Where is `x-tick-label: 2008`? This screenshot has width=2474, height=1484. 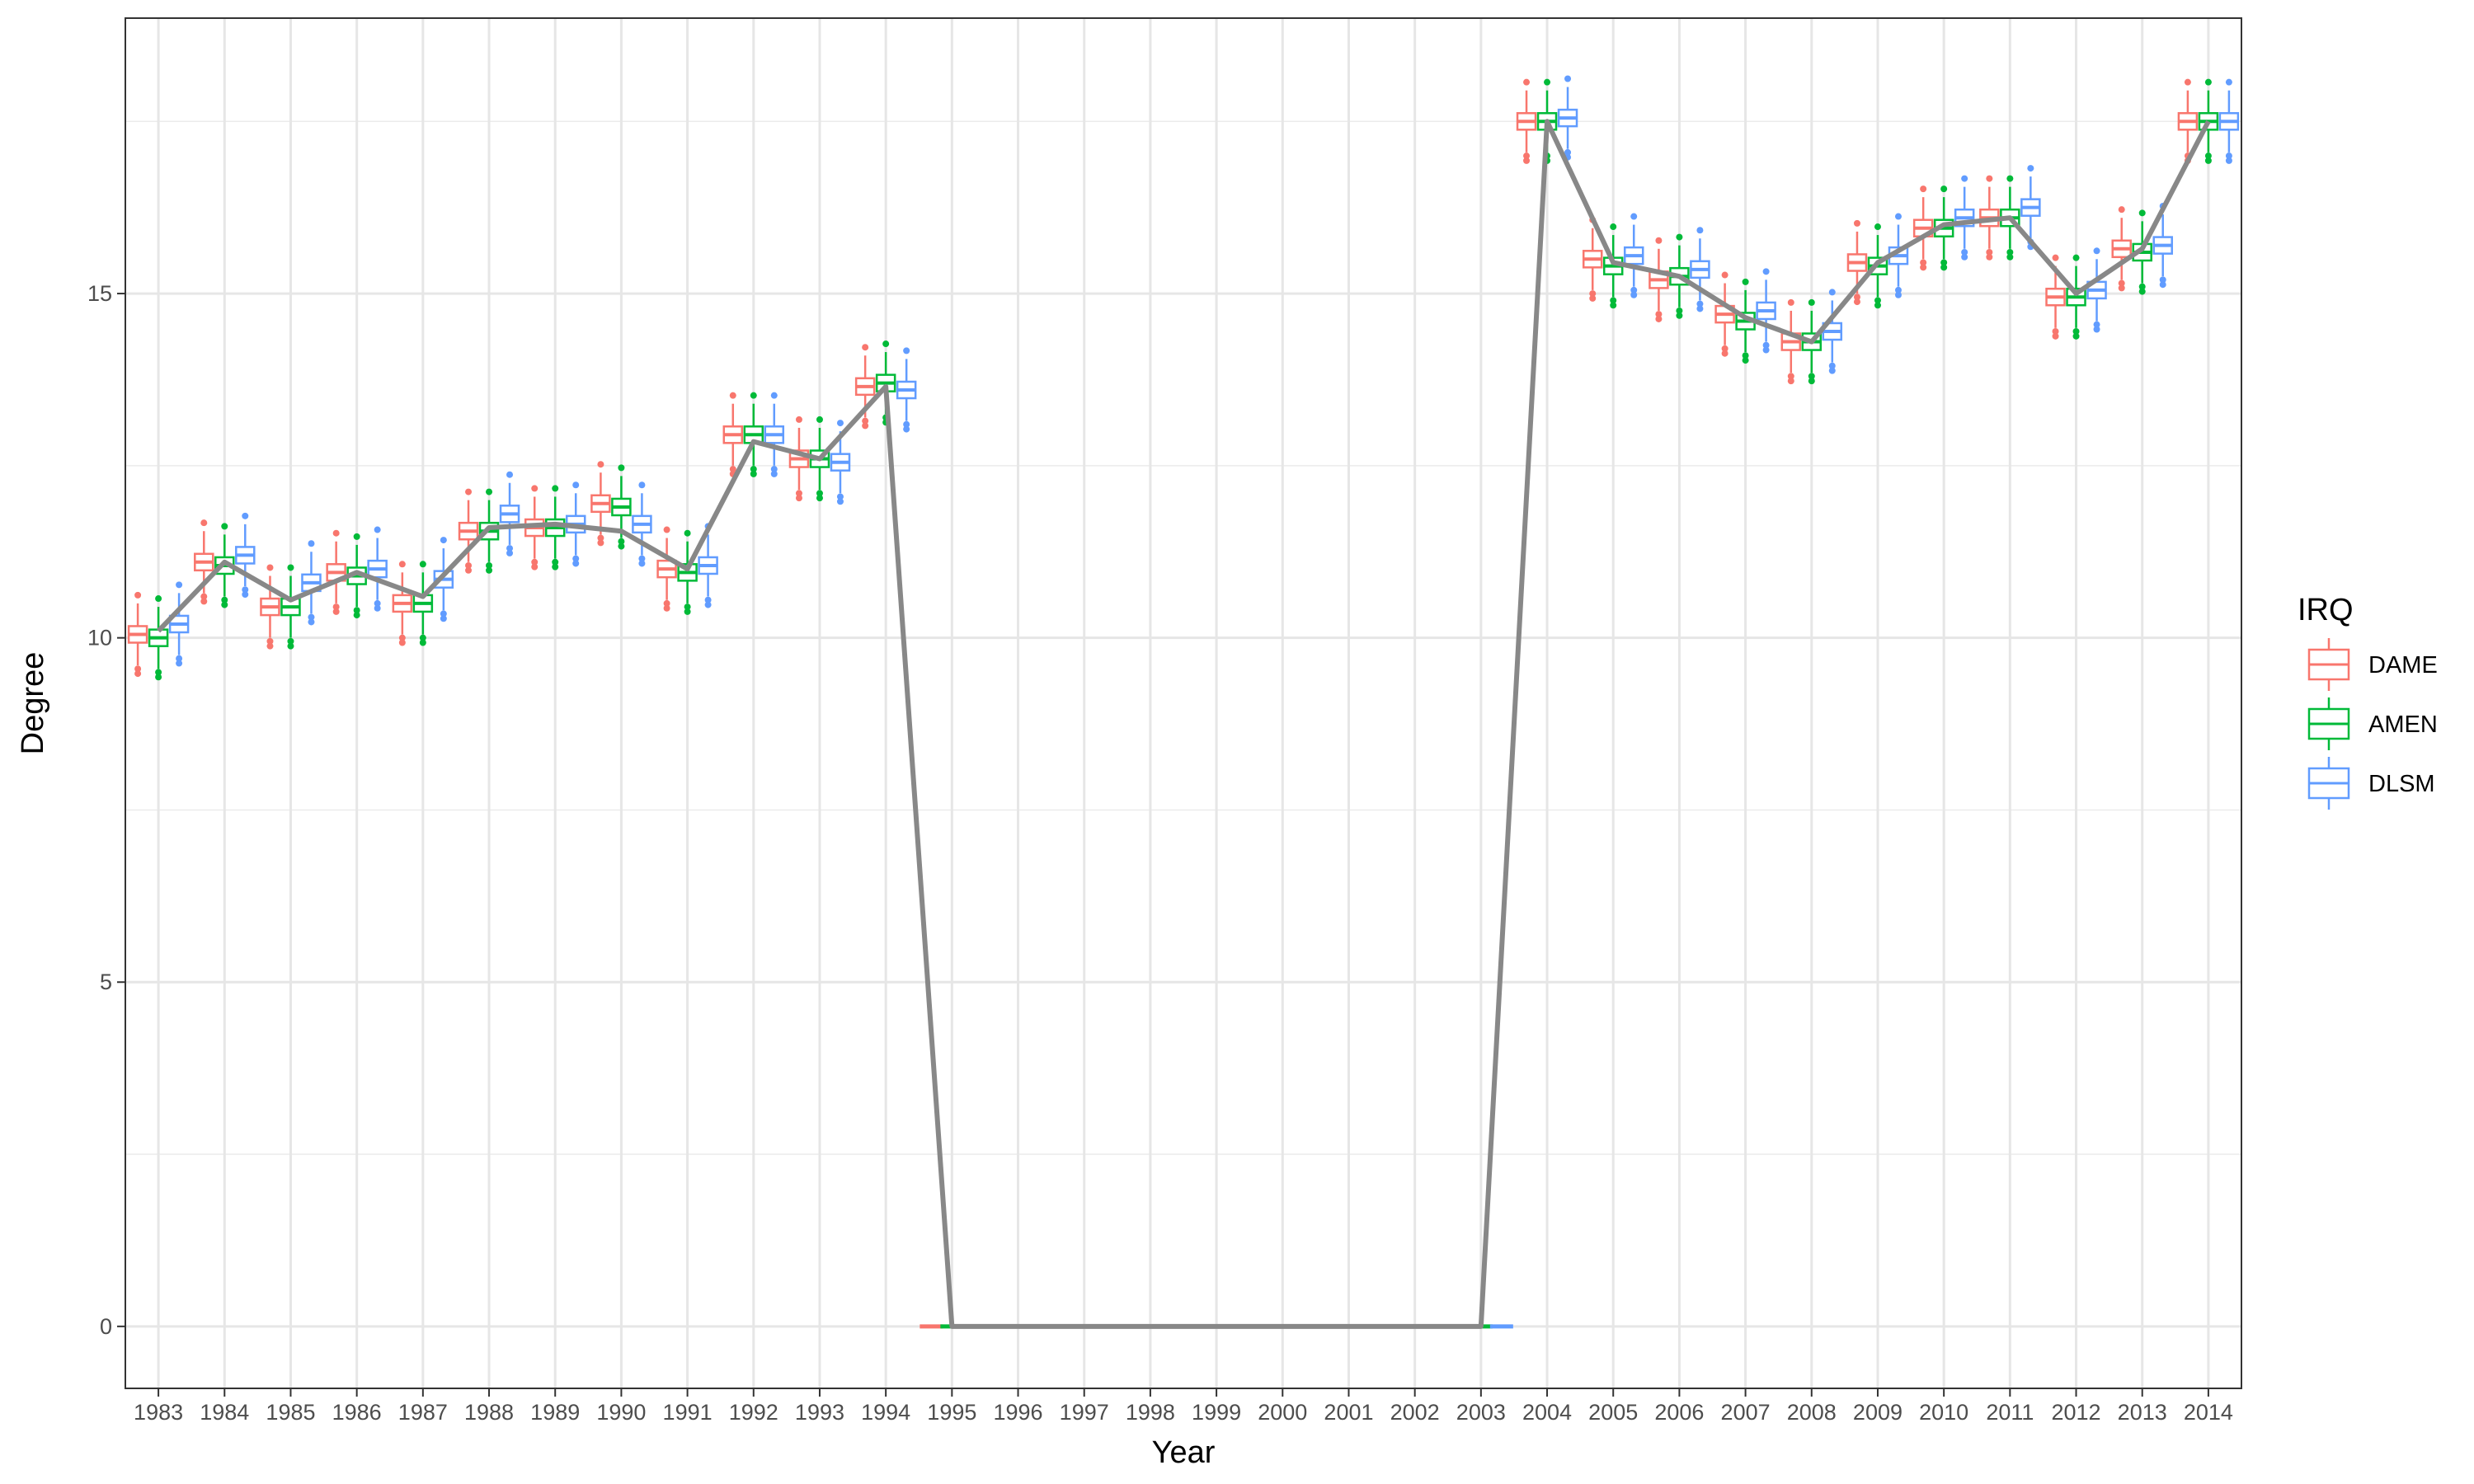
x-tick-label: 2008 is located at coordinates (1812, 1412).